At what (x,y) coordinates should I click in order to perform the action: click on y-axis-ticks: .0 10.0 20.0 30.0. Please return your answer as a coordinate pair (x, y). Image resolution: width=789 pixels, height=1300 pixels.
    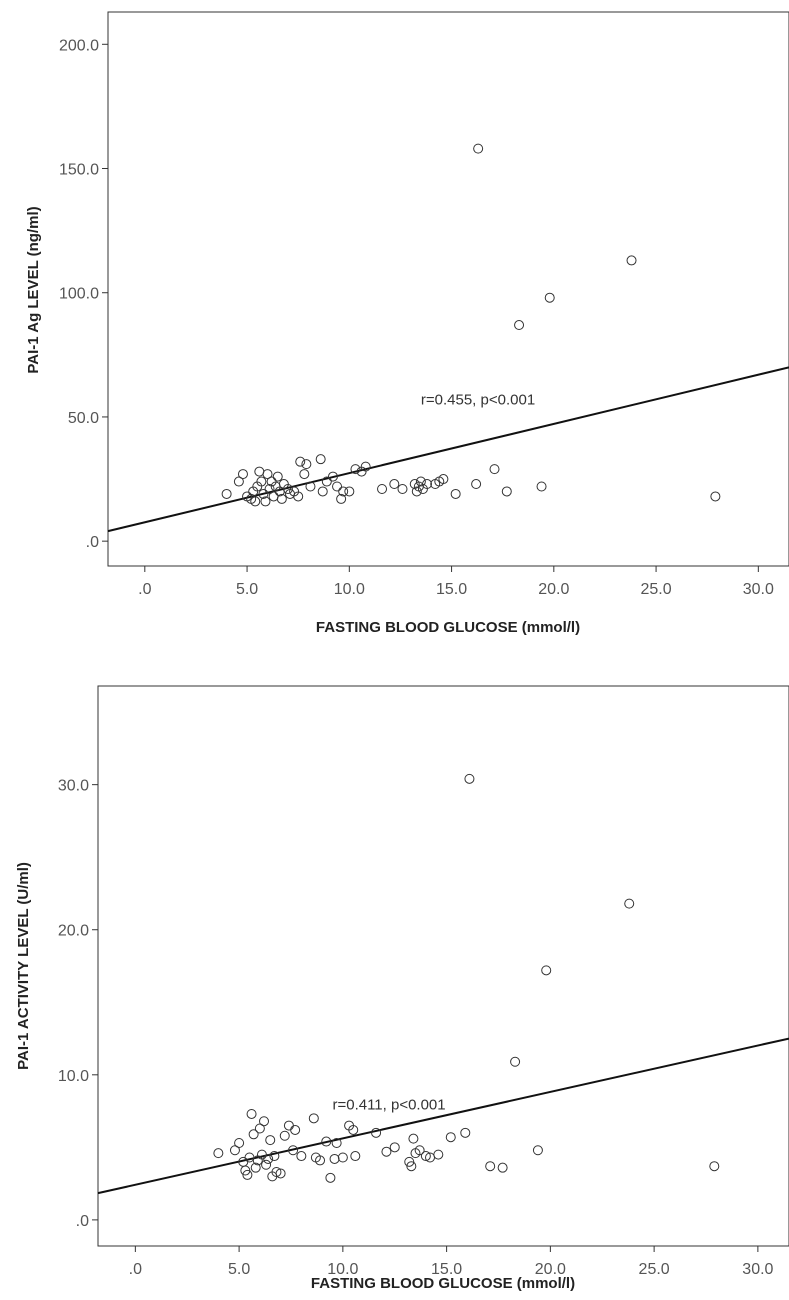
    Looking at the image, I should click on (78, 1004).